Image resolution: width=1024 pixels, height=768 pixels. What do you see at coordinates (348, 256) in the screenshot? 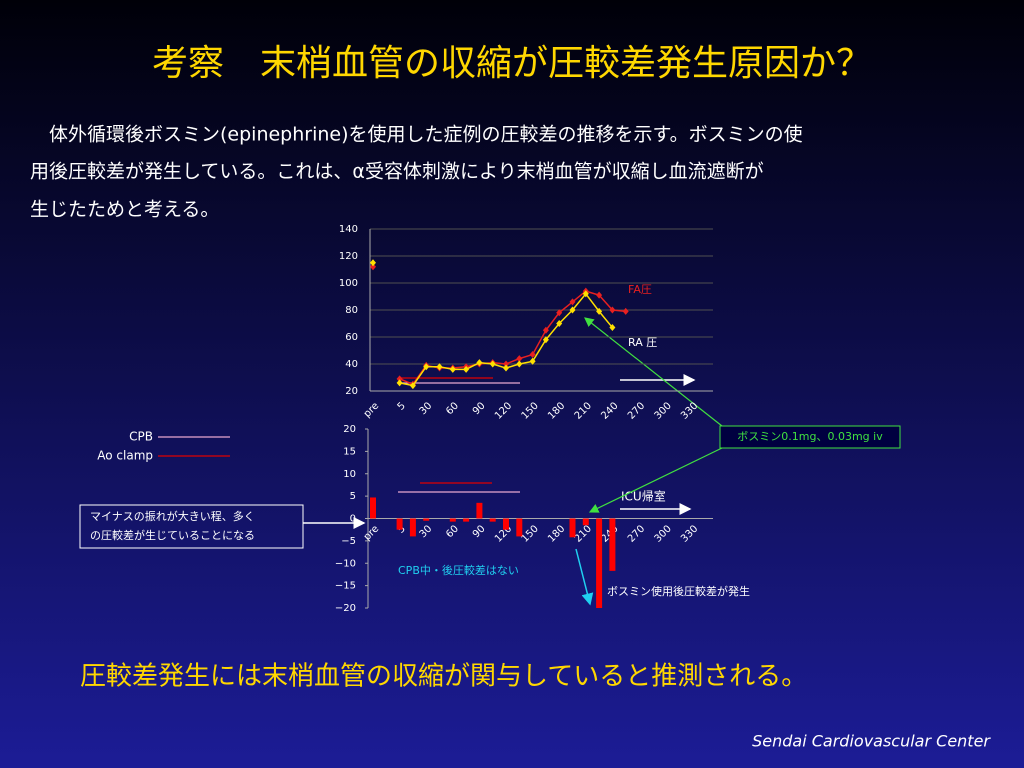
I see `y-tick-label: 120` at bounding box center [348, 256].